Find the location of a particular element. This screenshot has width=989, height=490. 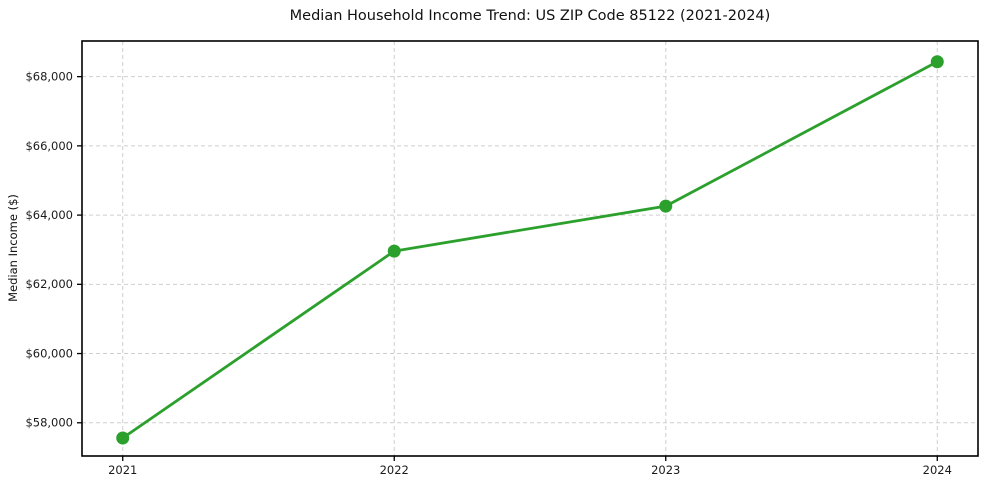

data-point-2024 is located at coordinates (937, 62).